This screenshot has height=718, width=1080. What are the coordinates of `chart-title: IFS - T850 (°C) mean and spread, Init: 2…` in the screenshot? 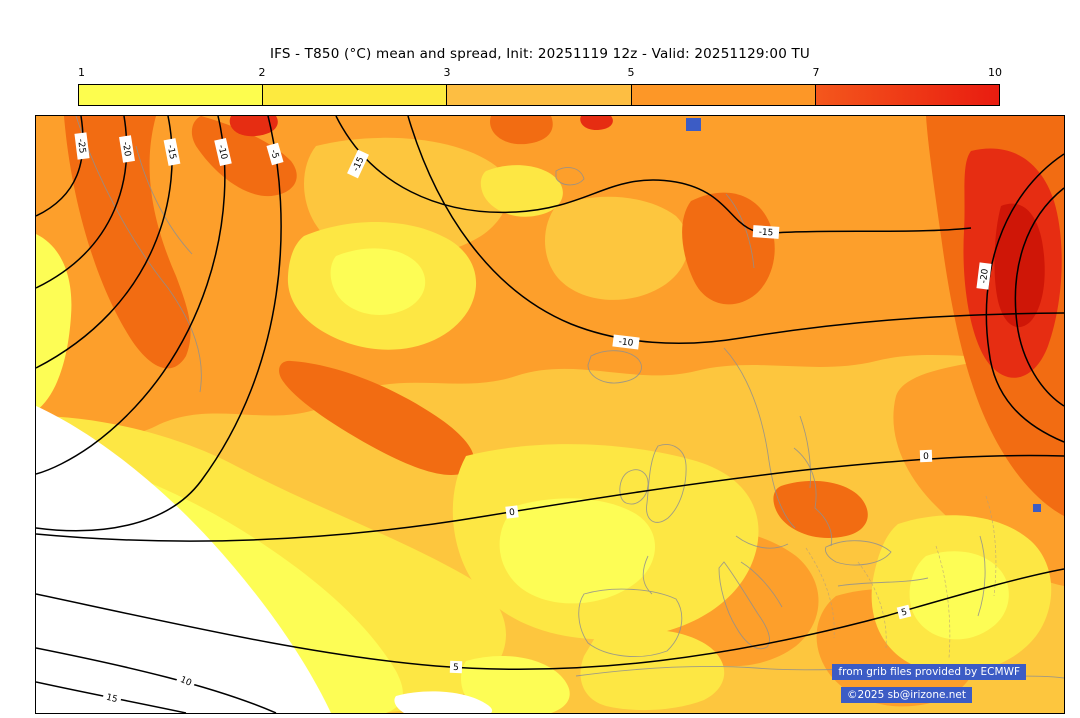 It's located at (540, 54).